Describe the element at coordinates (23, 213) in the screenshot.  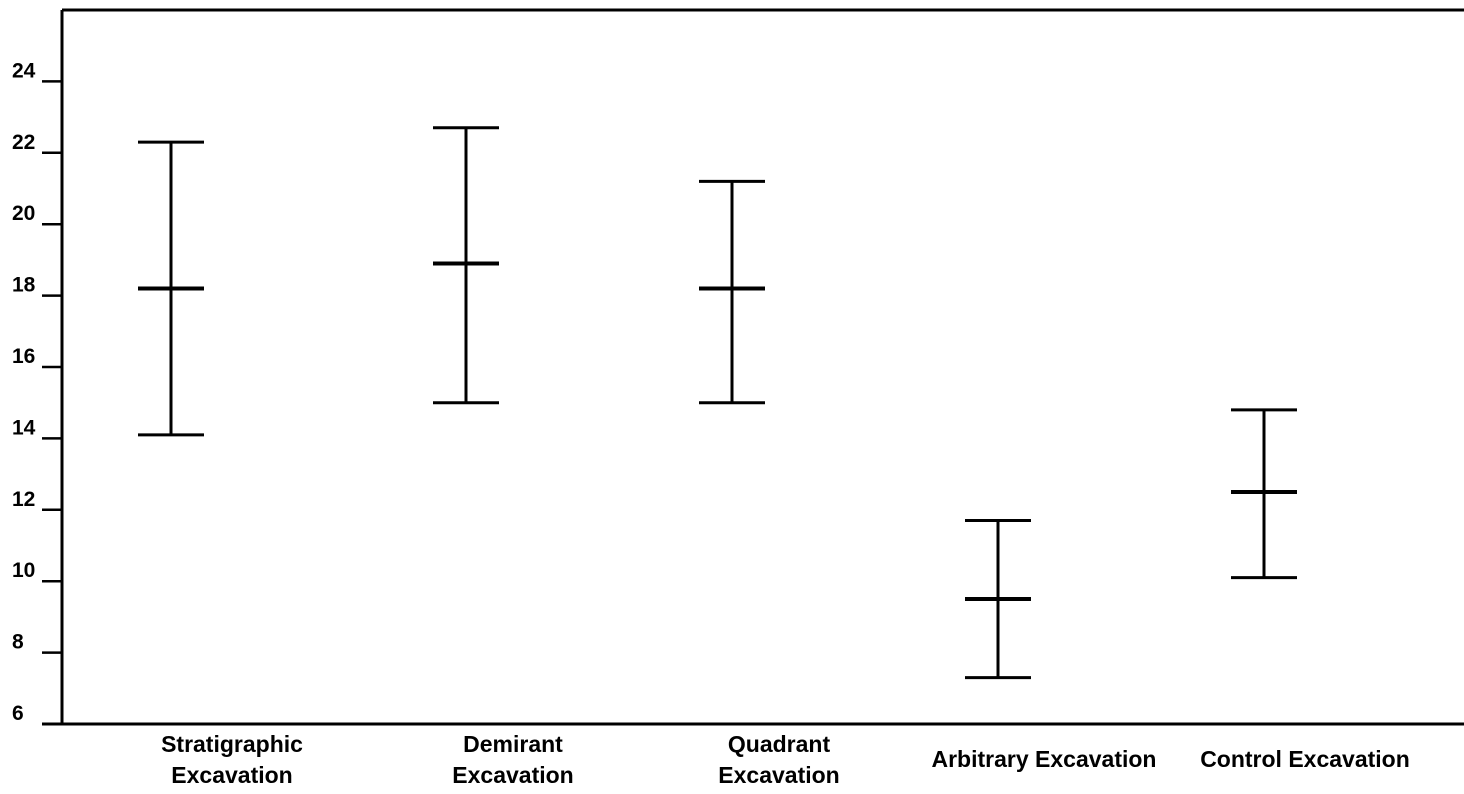
I see `y-tick-label: 20` at that location.